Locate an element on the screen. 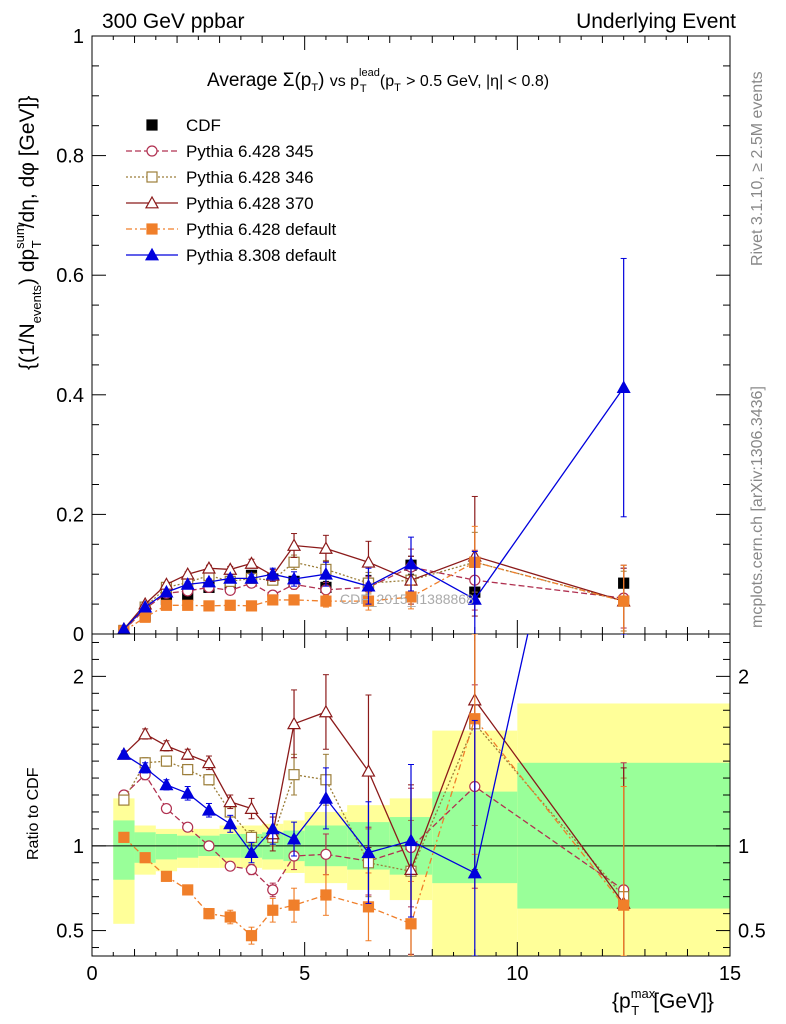 The height and width of the screenshot is (1024, 786). watermark: CDF_2015_I1388868 is located at coordinates (407, 599).